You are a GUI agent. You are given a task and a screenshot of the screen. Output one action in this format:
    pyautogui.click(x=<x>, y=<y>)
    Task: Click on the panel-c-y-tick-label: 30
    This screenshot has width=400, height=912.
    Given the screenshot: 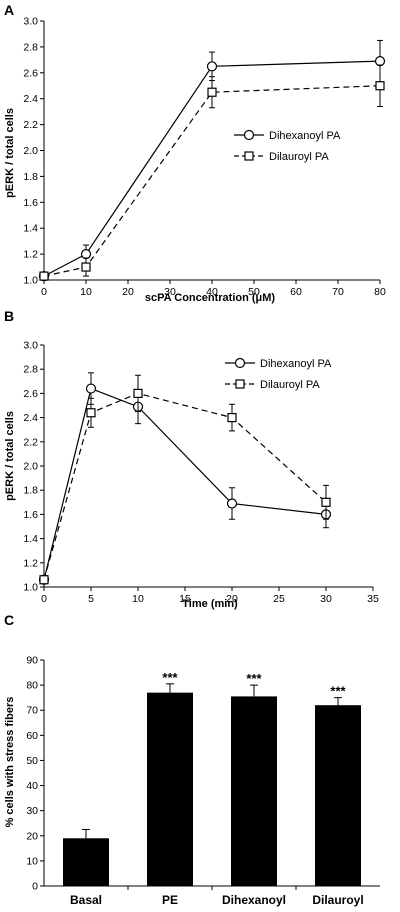 What is the action you would take?
    pyautogui.click(x=32, y=811)
    